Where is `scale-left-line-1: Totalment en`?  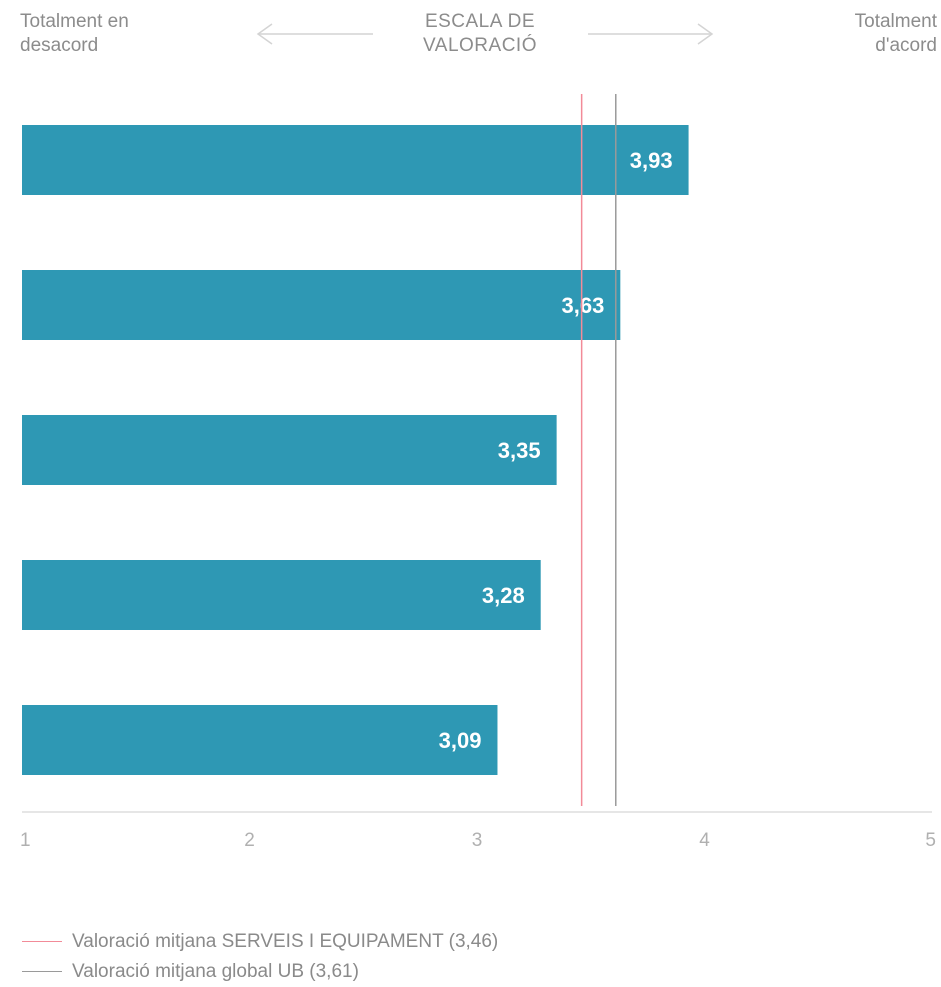
scale-left-line-1: Totalment en is located at coordinates (74, 21).